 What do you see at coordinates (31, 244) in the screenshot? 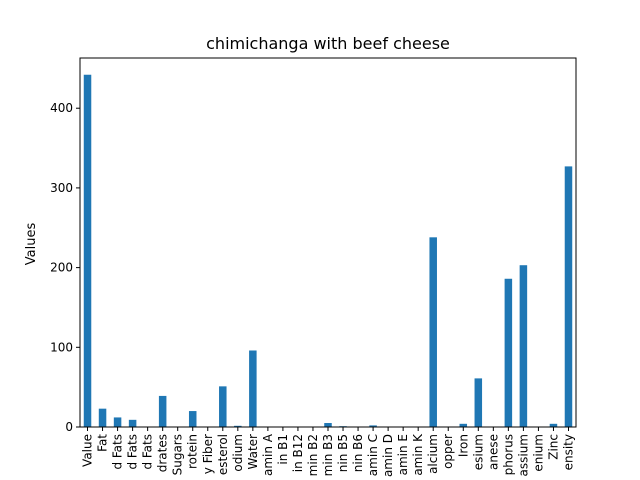
I see `y-axis-label: Values` at bounding box center [31, 244].